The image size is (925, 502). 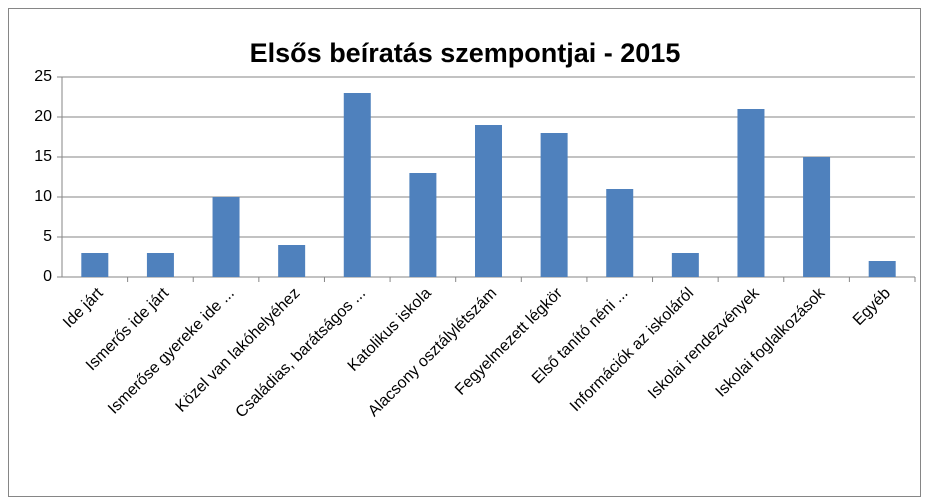 I want to click on y-tick-label: 0, so click(x=47, y=276).